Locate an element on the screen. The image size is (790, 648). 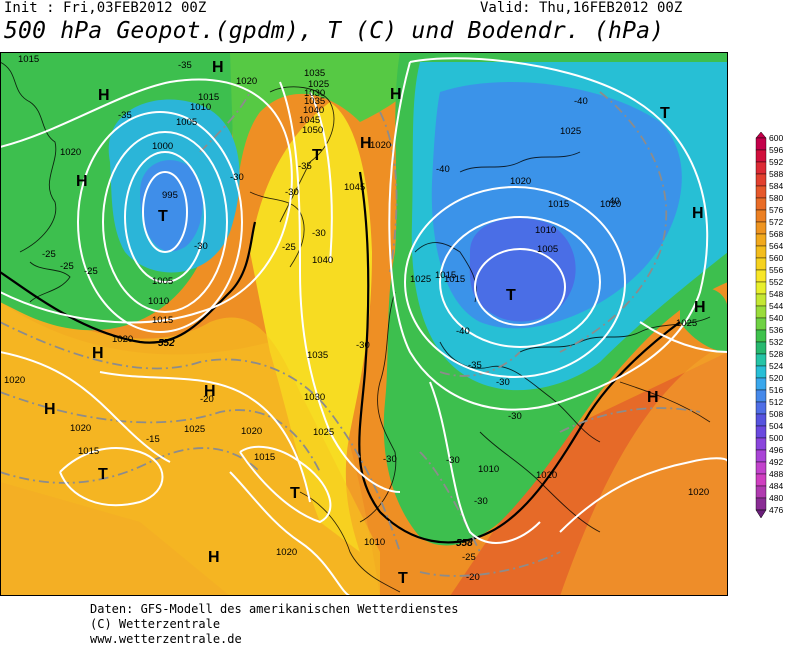
colorbar-label: 536 is located at coordinates (776, 330).